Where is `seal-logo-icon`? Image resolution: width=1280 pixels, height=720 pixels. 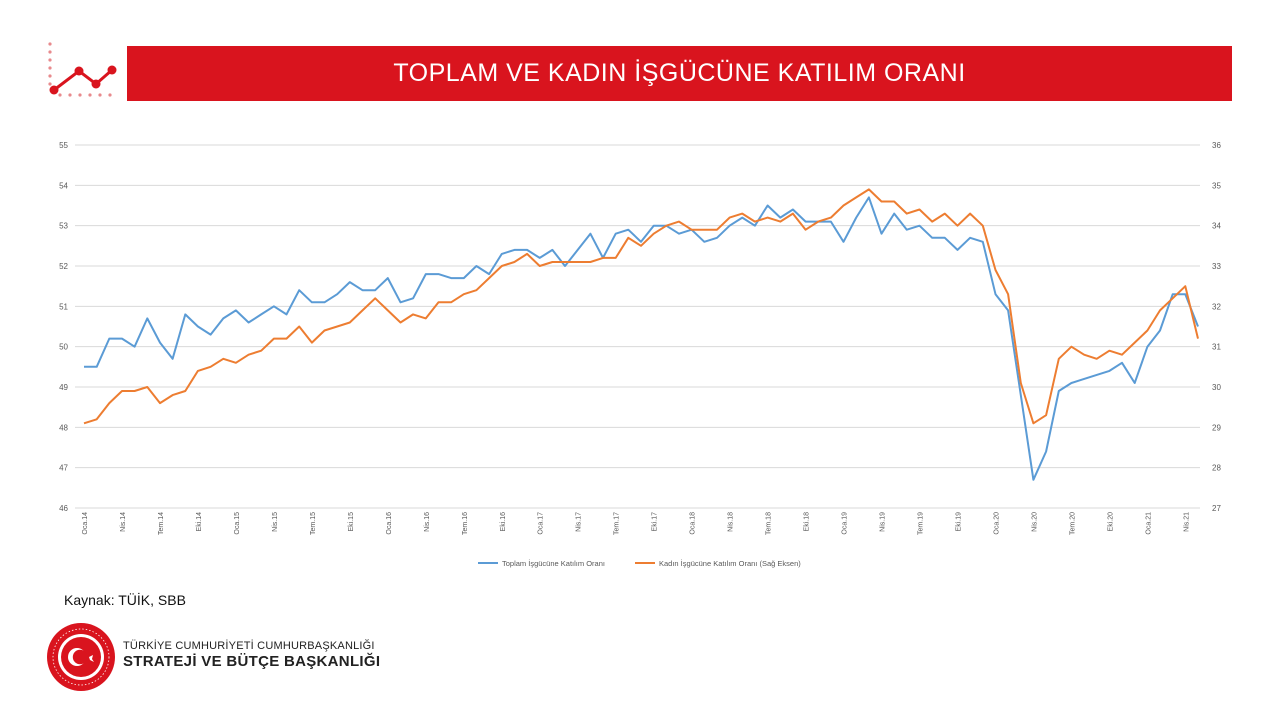 seal-logo-icon is located at coordinates (81, 657).